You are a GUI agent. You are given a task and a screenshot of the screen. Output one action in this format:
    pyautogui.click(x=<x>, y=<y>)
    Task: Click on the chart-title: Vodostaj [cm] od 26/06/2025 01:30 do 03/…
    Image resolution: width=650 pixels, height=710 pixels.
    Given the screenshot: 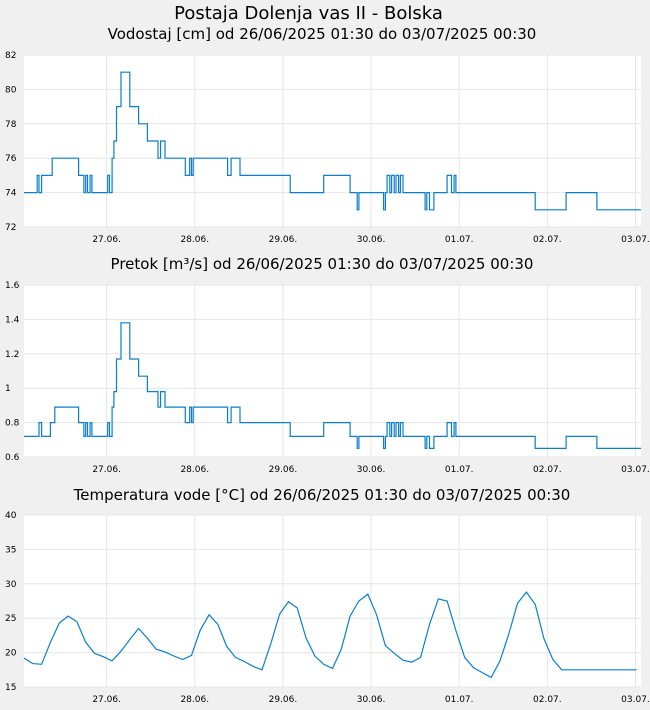 What is the action you would take?
    pyautogui.click(x=322, y=34)
    